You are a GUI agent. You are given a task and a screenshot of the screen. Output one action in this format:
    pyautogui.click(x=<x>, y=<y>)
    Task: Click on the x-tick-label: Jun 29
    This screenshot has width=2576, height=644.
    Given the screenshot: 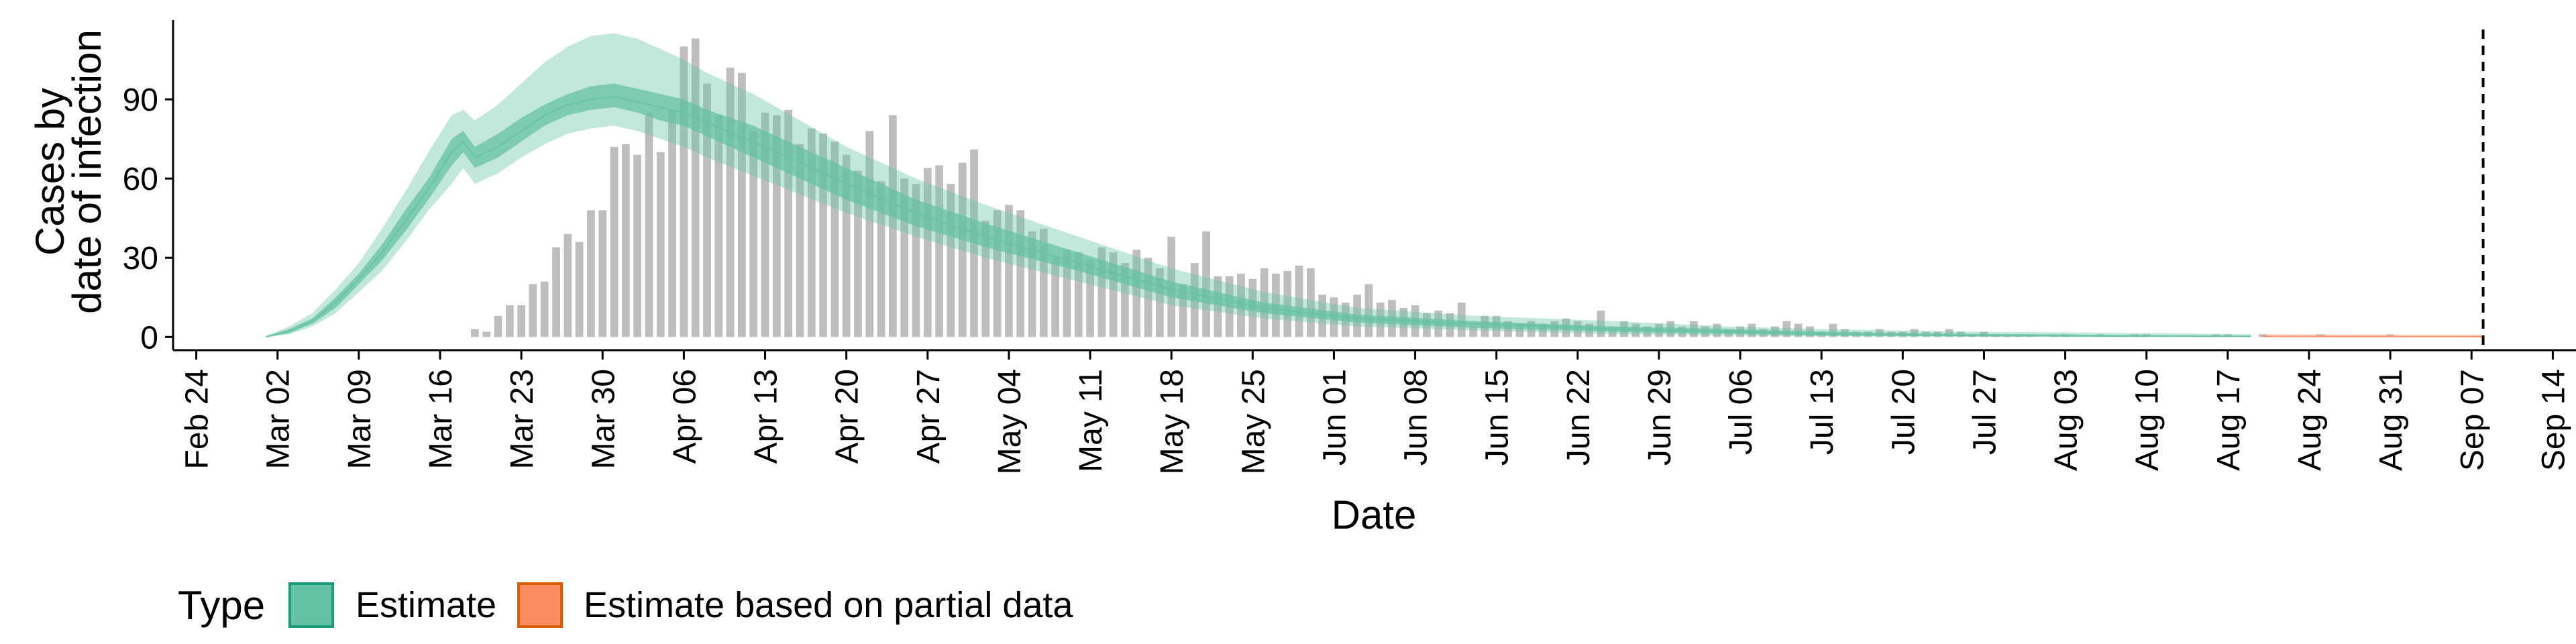 What is the action you would take?
    pyautogui.click(x=1660, y=417)
    